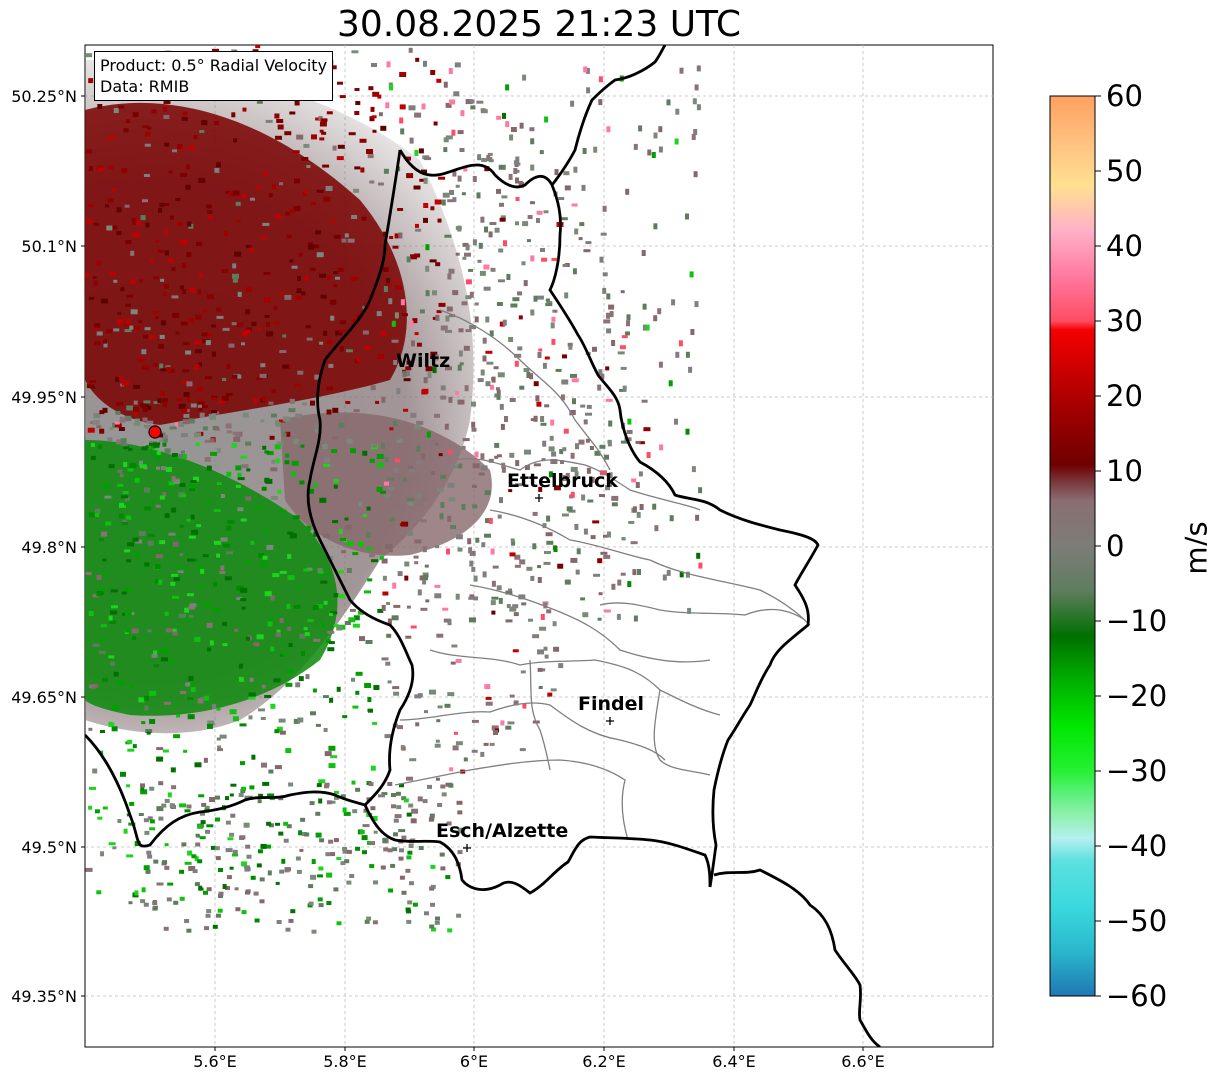 This screenshot has height=1081, width=1207. I want to click on lon-tick-label: 6.6°E, so click(863, 1061).